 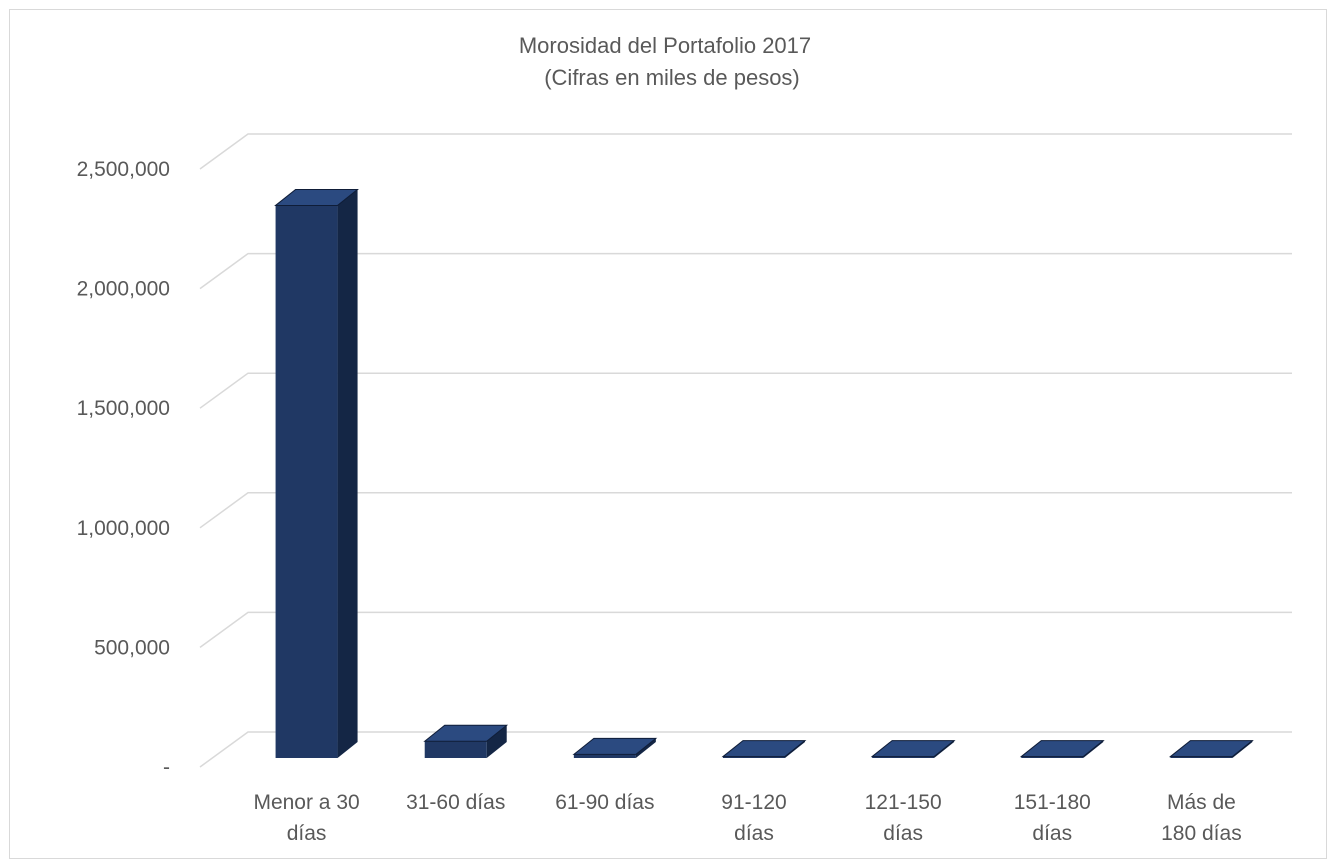 What do you see at coordinates (306, 802) in the screenshot?
I see `x-category-label: Menor a 30` at bounding box center [306, 802].